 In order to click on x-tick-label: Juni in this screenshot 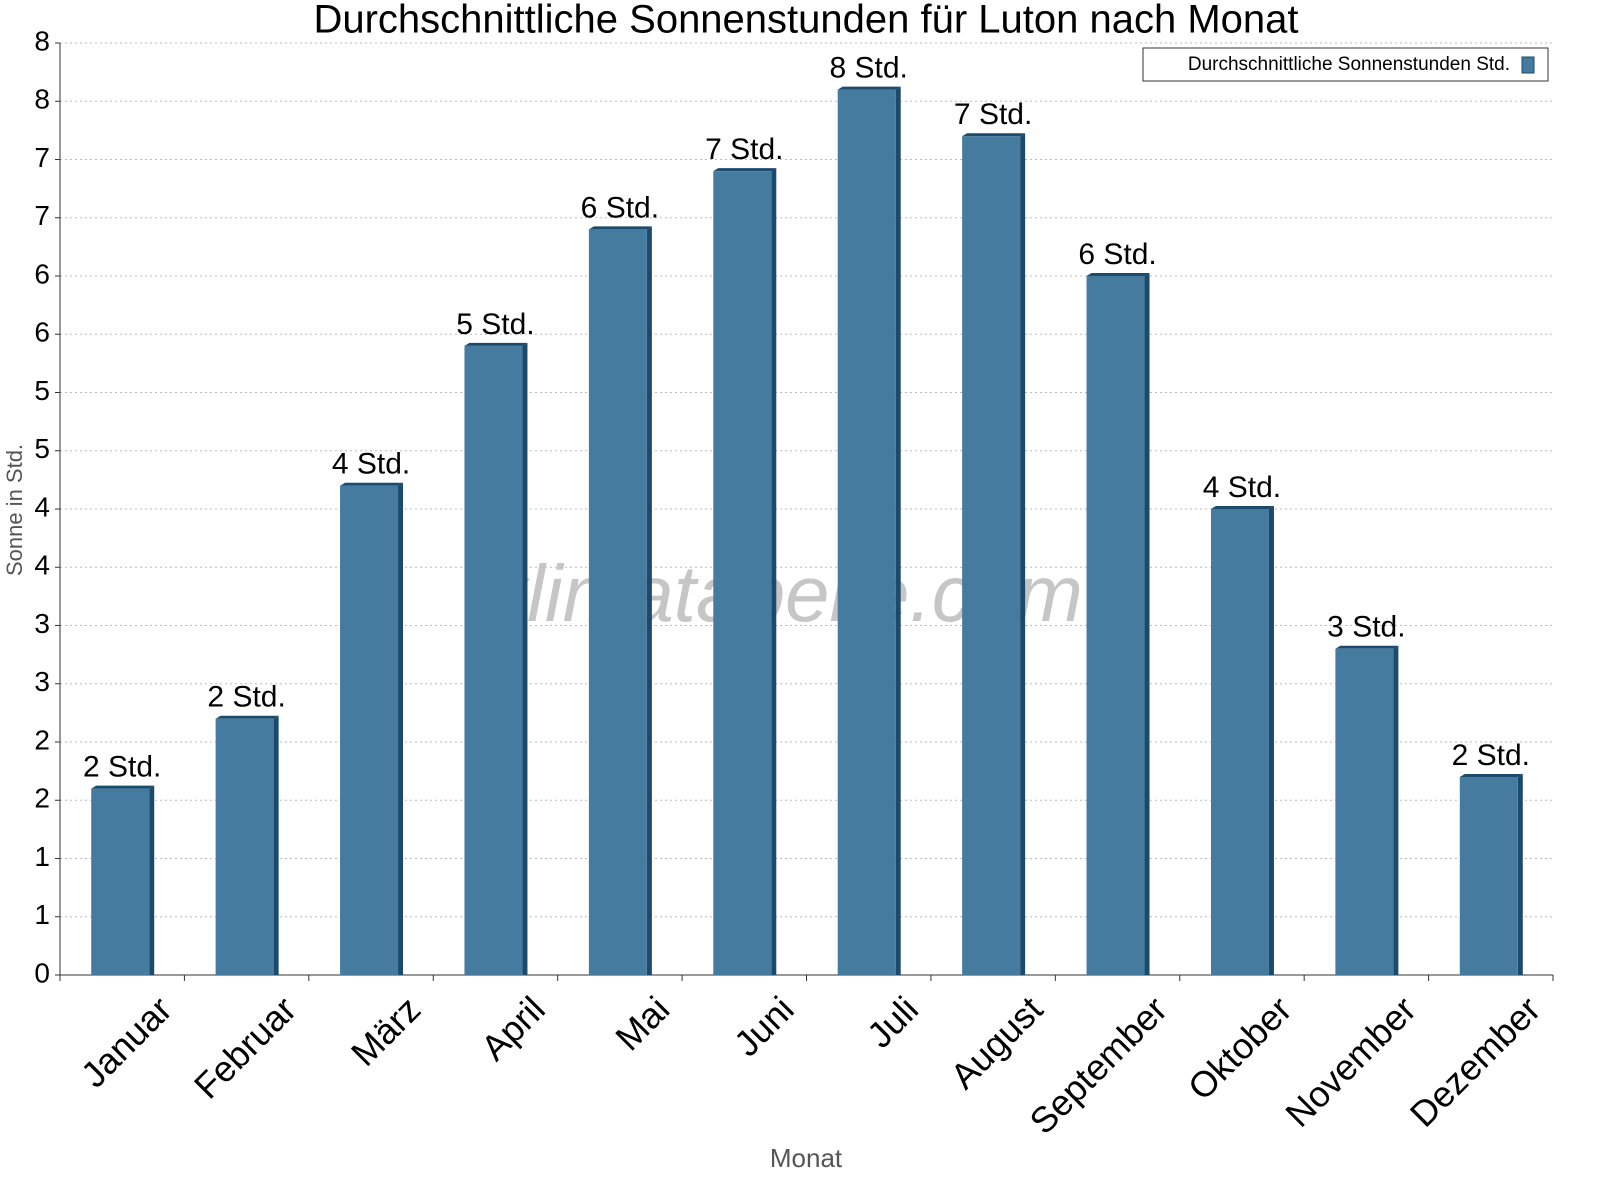, I will do `click(764, 1026)`.